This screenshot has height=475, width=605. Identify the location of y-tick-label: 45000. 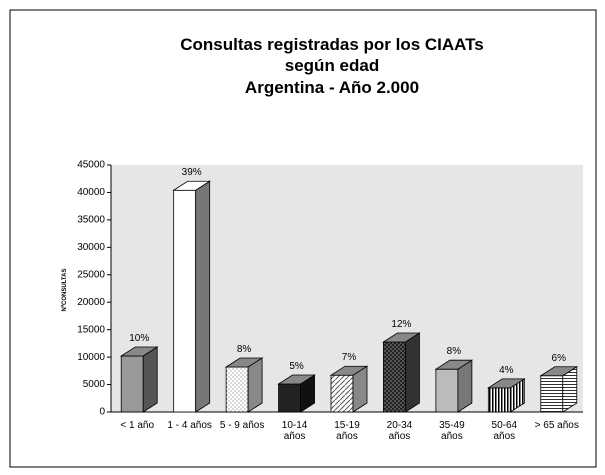
(91, 165).